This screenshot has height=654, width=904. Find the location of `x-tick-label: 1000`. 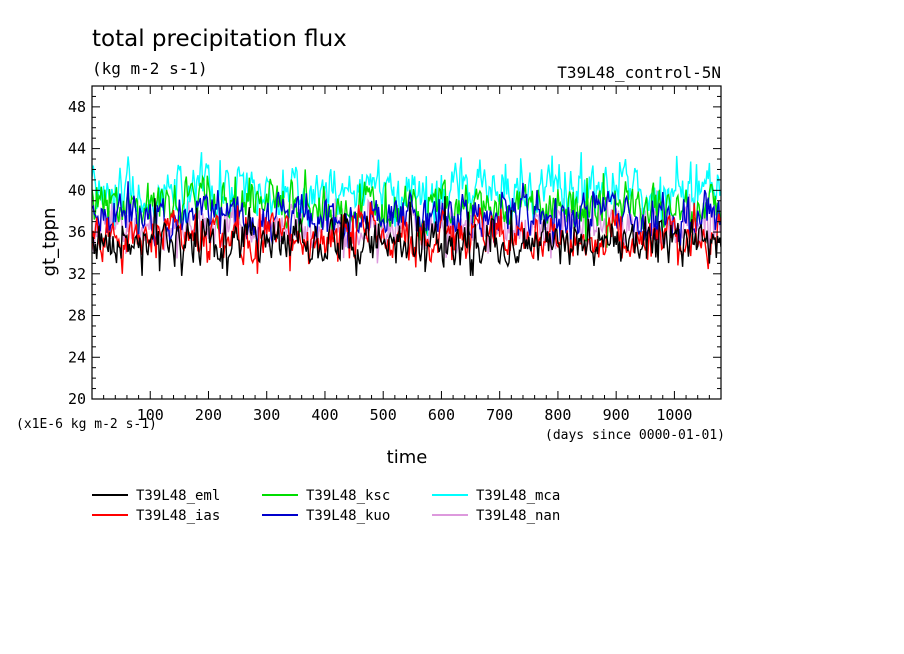

x-tick-label: 1000 is located at coordinates (674, 415).